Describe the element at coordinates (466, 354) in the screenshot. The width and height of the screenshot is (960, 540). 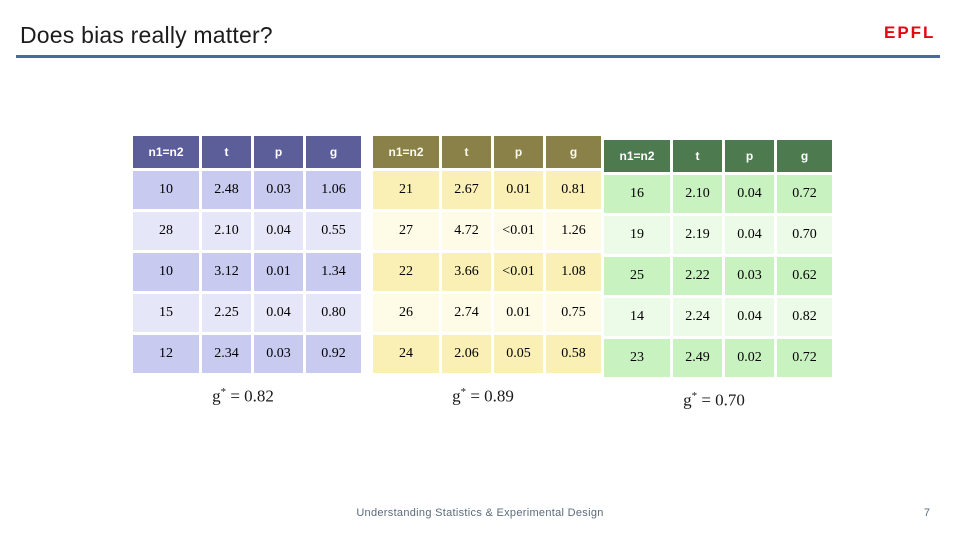
I see `table-cell: 2.06` at that location.